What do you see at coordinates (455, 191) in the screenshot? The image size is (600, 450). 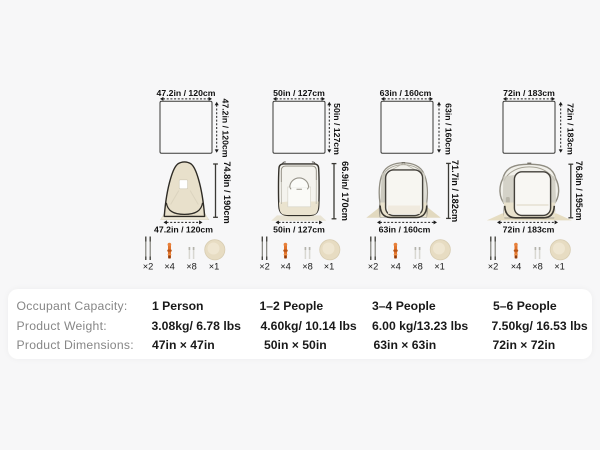 I see `svg-text: 71.7in / 182cm` at bounding box center [455, 191].